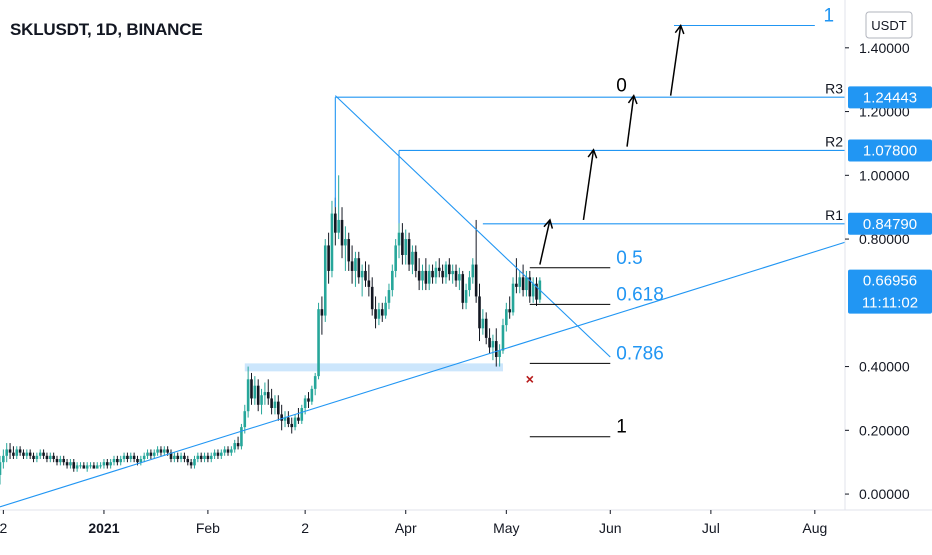  What do you see at coordinates (884, 430) in the screenshot?
I see `price-tick-label: 0.20000` at bounding box center [884, 430].